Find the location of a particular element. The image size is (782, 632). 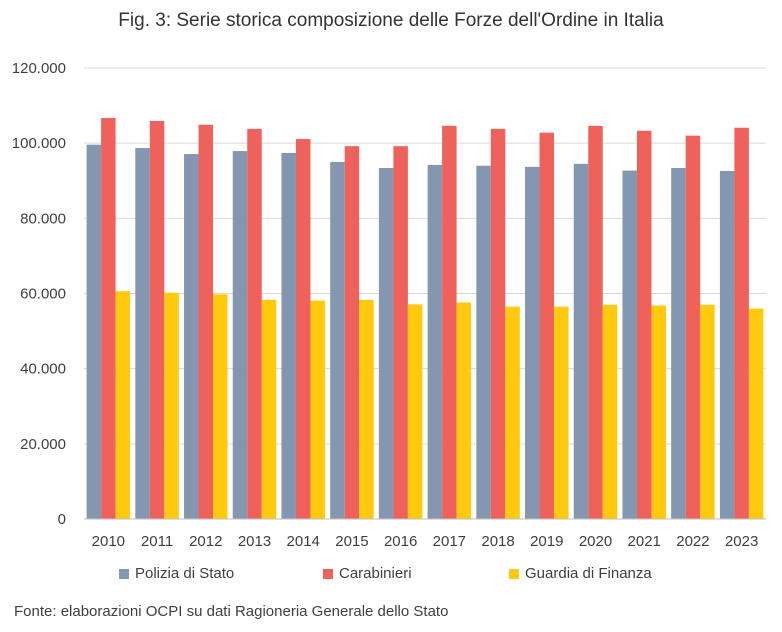

bar-guardia-di-finanza-2017 is located at coordinates (464, 410).